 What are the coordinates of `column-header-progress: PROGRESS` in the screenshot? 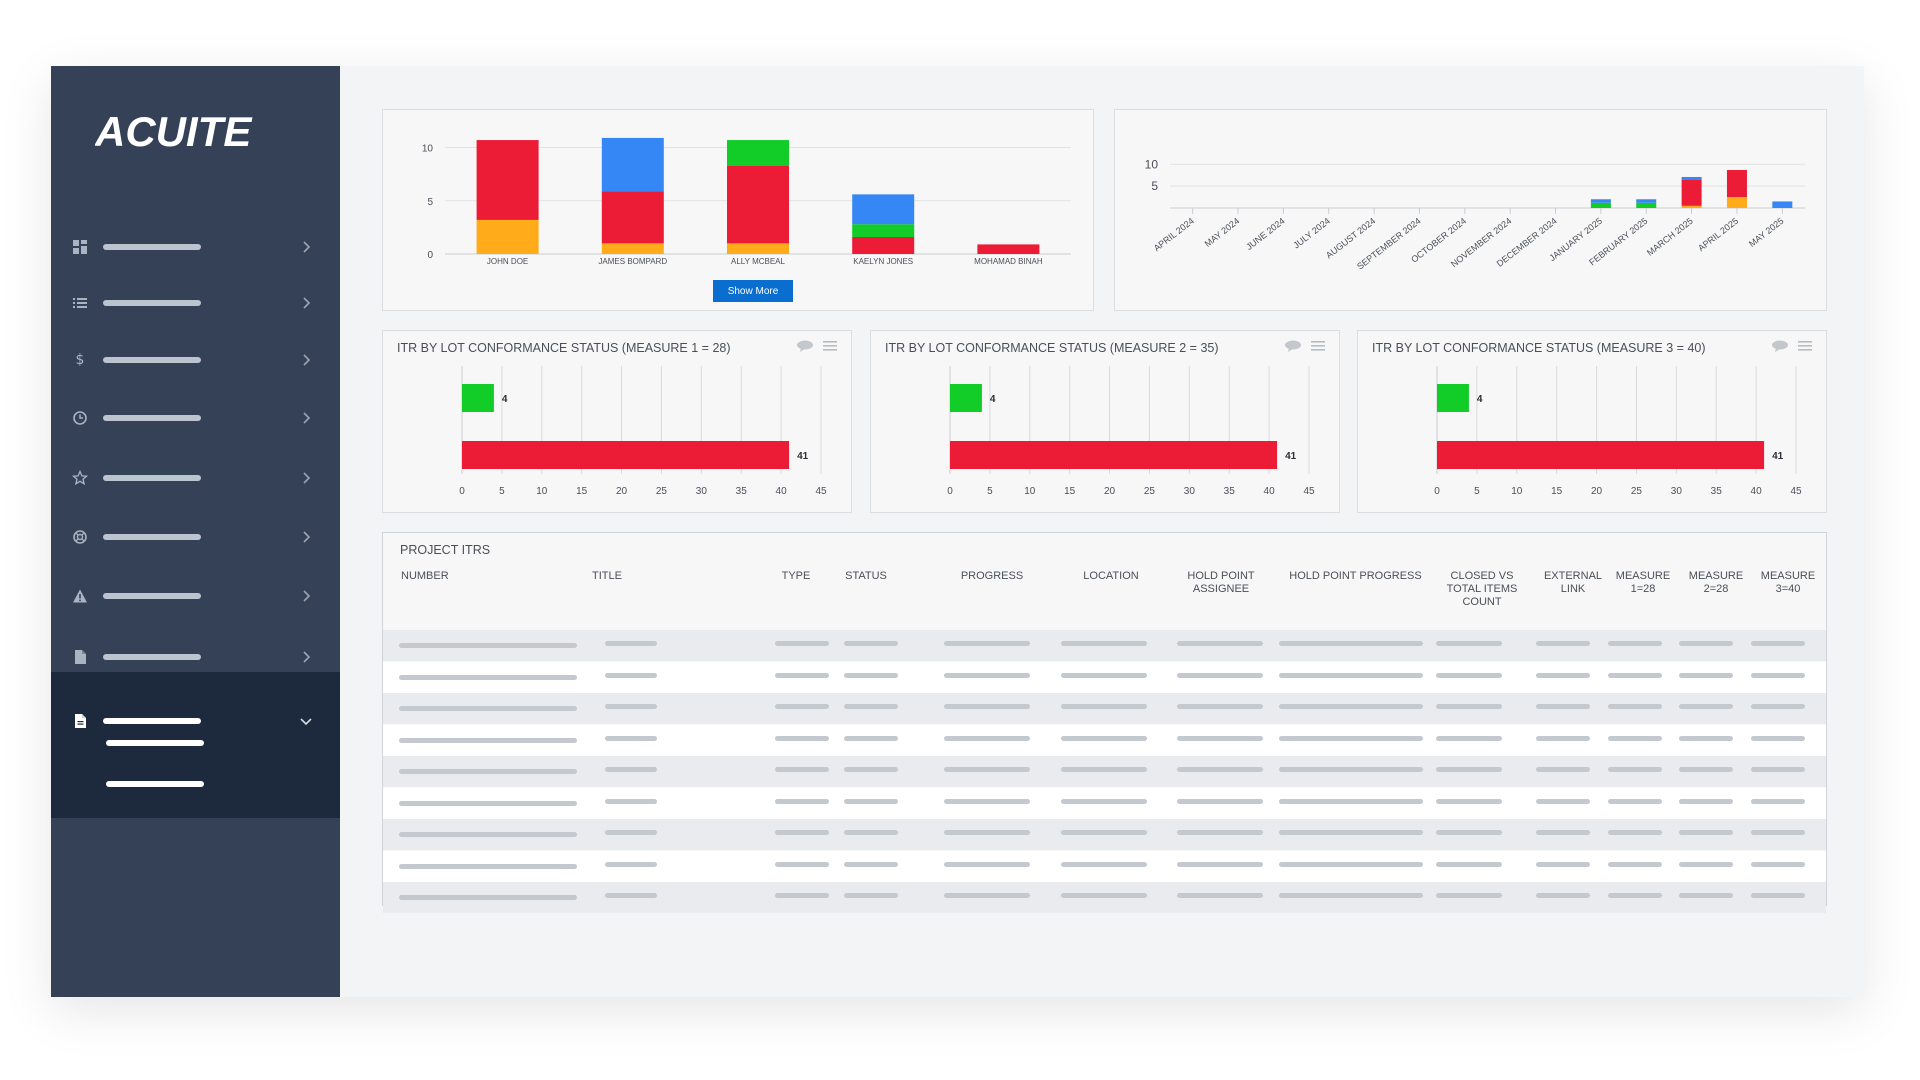 It's located at (992, 576).